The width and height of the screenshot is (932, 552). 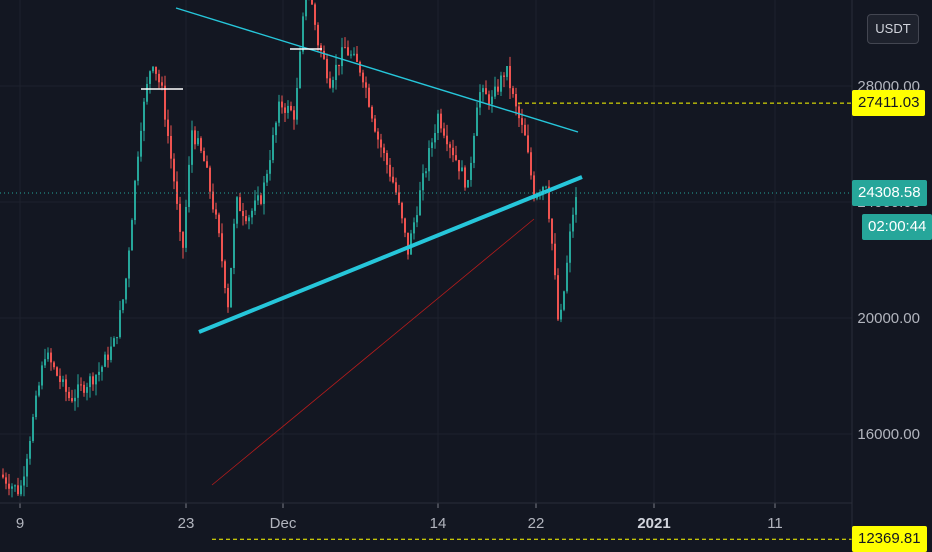 I want to click on bar-countdown-label: 02:00:44, so click(x=897, y=227).